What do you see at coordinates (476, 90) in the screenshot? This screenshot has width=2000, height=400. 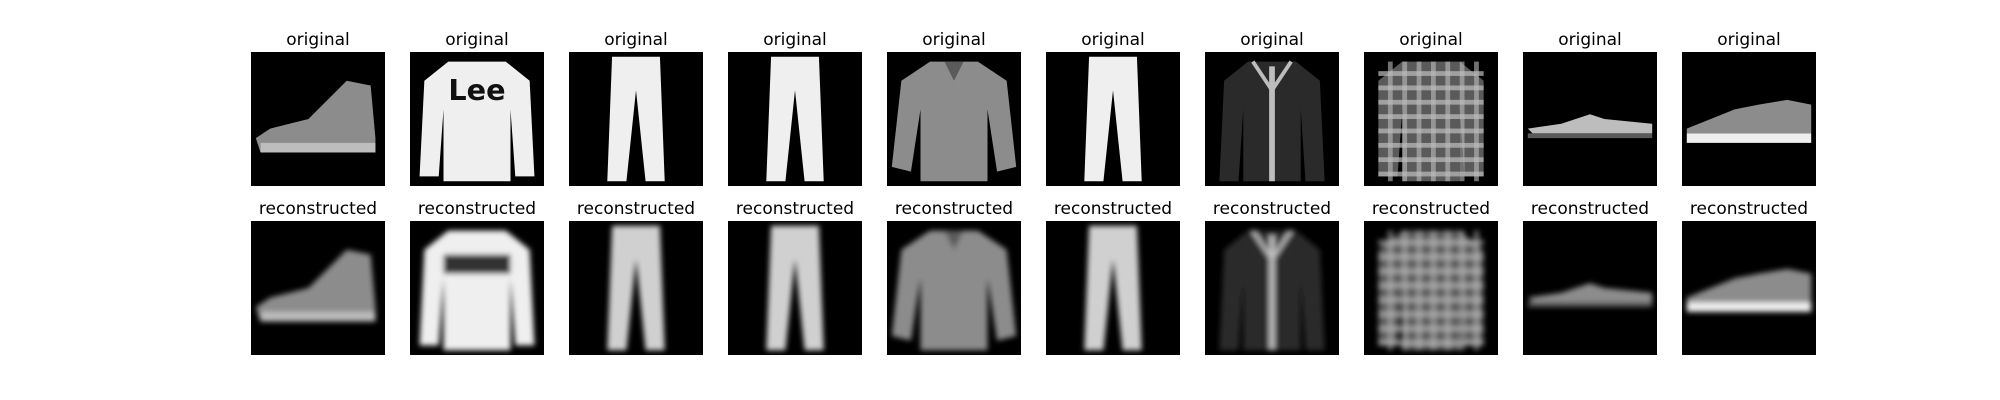 I see `svg-text: Lee` at bounding box center [476, 90].